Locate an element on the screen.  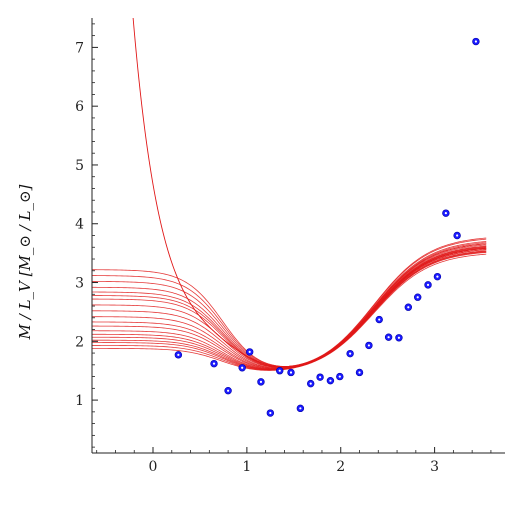
y-axis-label-text: M / L_V [M_⊙ / L_⊙] is located at coordinates (25, 262).